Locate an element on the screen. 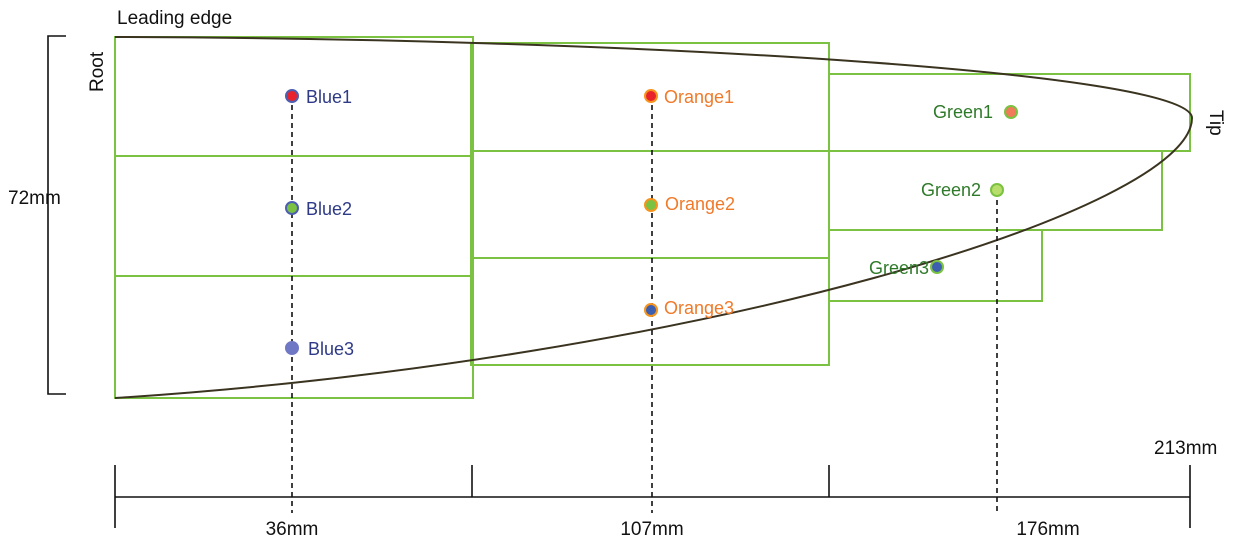 Image resolution: width=1237 pixels, height=541 pixels. sensor-label: Orange1 is located at coordinates (699, 97).